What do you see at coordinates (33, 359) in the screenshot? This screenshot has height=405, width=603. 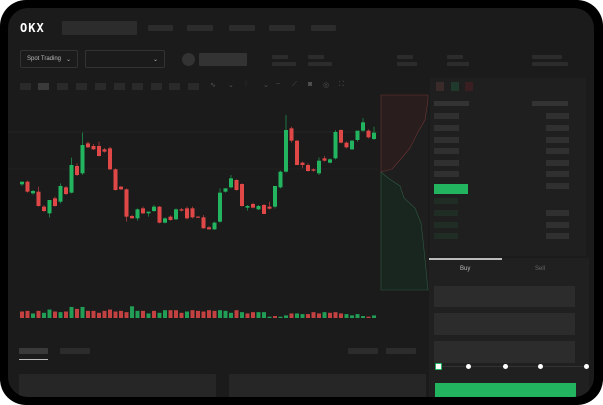 I see `active-tab-indicator` at bounding box center [33, 359].